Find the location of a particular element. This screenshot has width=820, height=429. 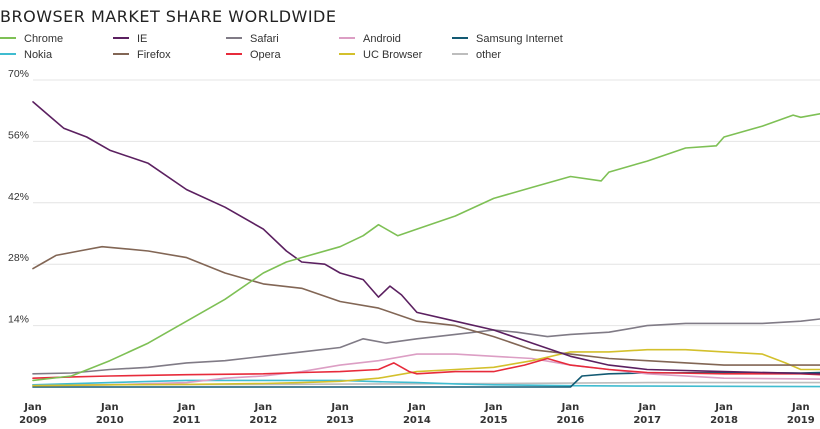

x-tick-label-year: 2010 is located at coordinates (110, 420).